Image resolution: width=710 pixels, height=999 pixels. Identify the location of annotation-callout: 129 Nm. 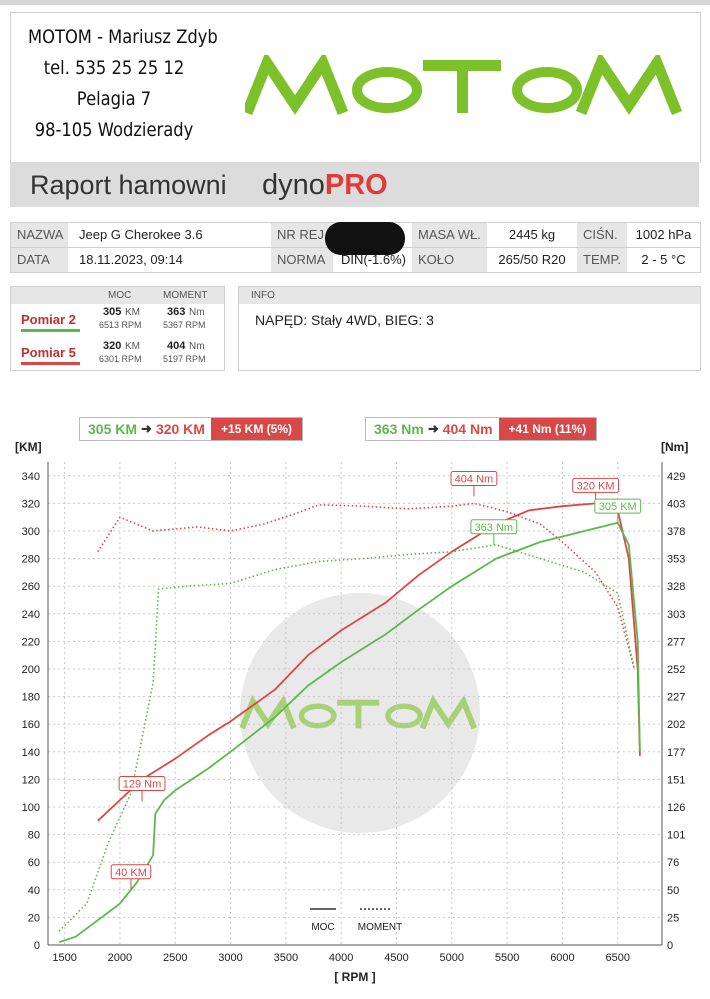
(142, 788).